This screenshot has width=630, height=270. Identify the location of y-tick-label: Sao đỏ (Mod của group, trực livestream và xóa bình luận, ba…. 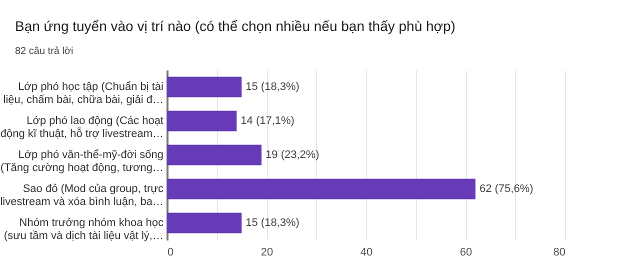
(82, 195).